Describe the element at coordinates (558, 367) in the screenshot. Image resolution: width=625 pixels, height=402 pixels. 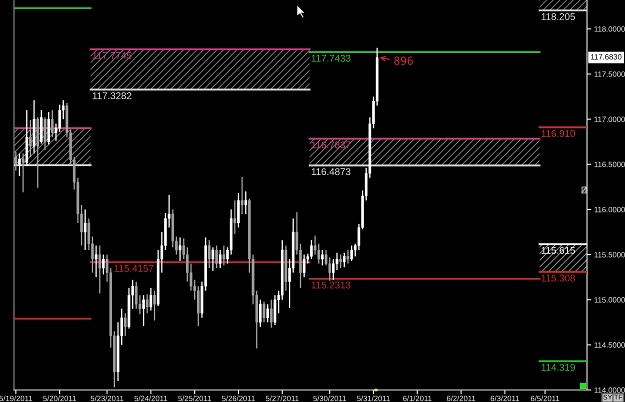
I see `data-label: 114.319` at that location.